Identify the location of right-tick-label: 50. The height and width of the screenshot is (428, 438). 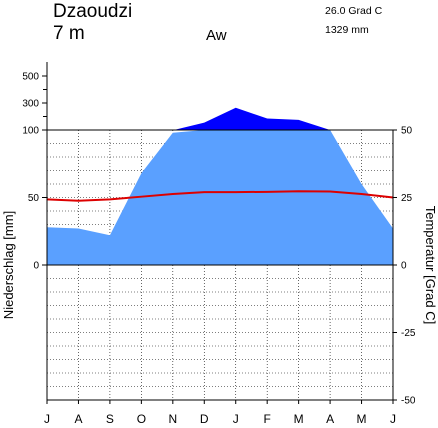
(407, 131).